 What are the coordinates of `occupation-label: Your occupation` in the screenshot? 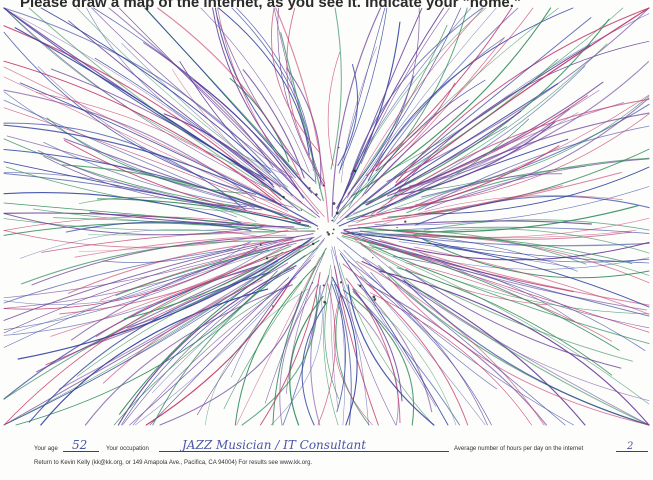 It's located at (127, 449).